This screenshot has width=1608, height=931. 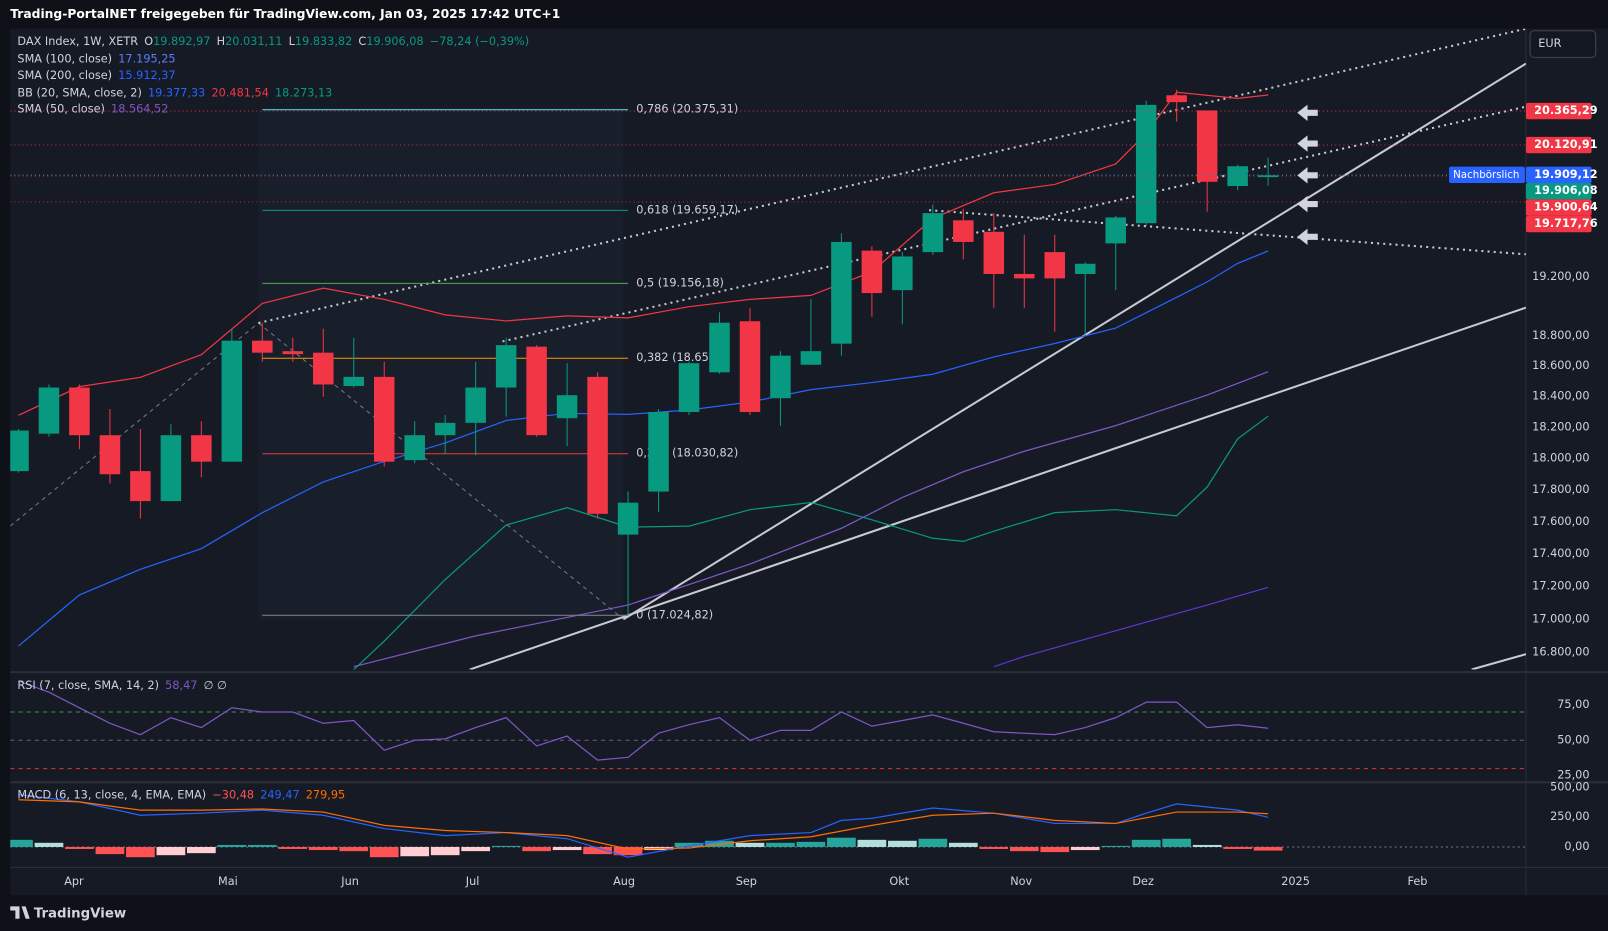 What do you see at coordinates (20, 912) in the screenshot?
I see `brand-logo` at bounding box center [20, 912].